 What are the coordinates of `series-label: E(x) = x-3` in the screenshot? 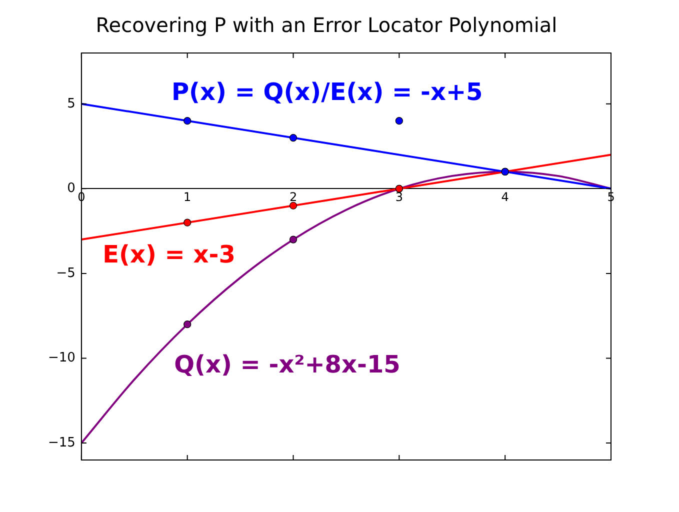 It's located at (169, 254).